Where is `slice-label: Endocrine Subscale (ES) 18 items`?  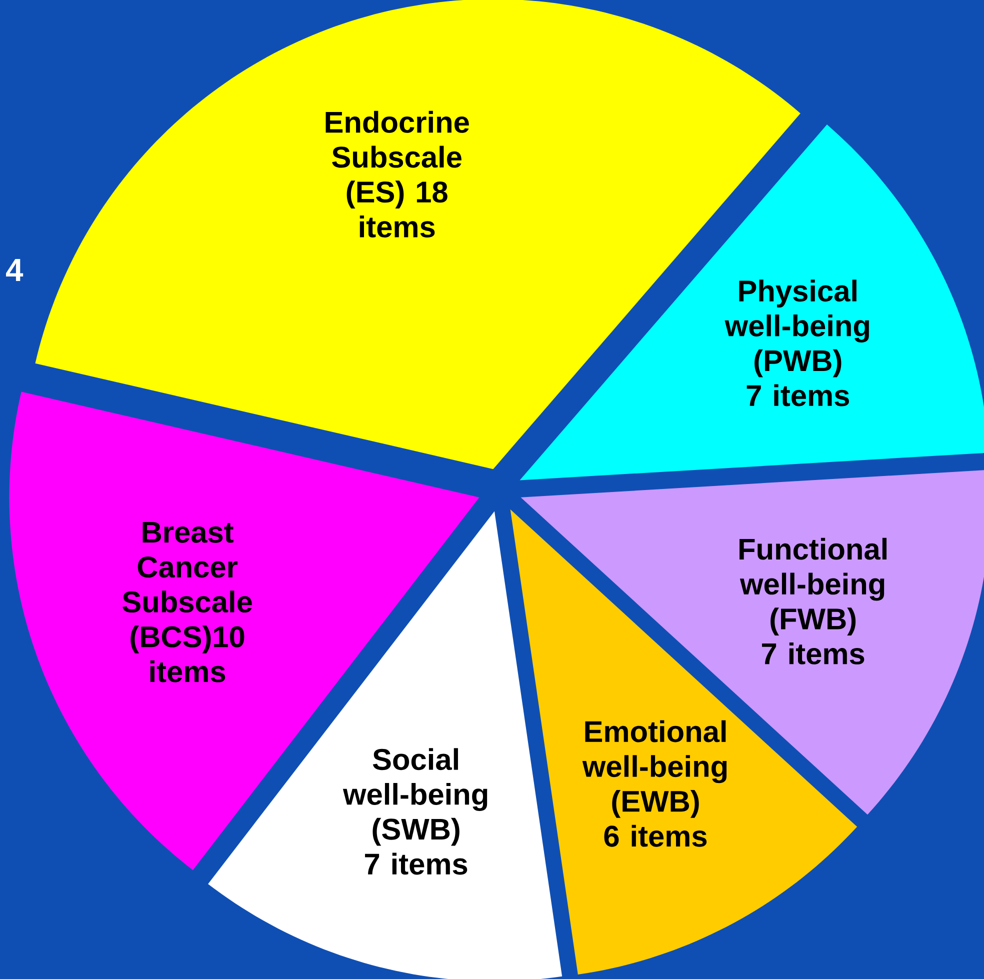
slice-label: Endocrine Subscale (ES) 18 items is located at coordinates (397, 174).